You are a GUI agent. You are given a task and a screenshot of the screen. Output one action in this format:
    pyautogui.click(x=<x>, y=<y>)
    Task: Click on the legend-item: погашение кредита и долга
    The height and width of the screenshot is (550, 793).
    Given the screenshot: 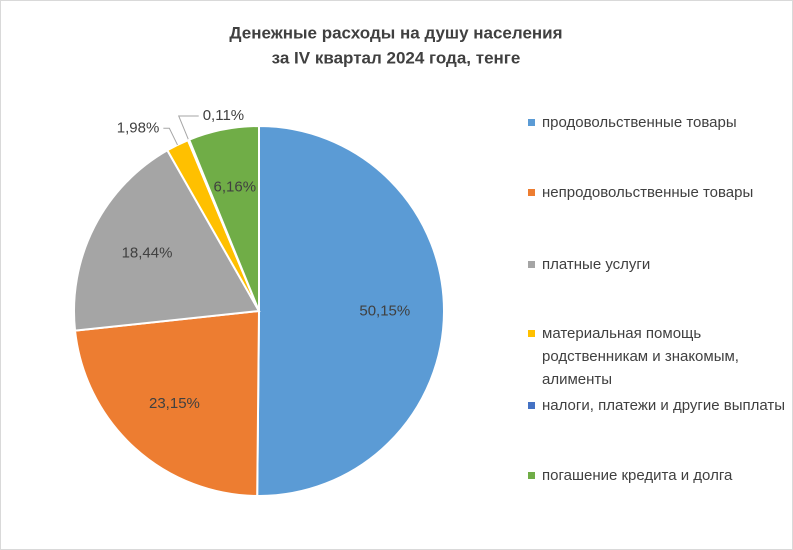 What is the action you would take?
    pyautogui.click(x=657, y=475)
    